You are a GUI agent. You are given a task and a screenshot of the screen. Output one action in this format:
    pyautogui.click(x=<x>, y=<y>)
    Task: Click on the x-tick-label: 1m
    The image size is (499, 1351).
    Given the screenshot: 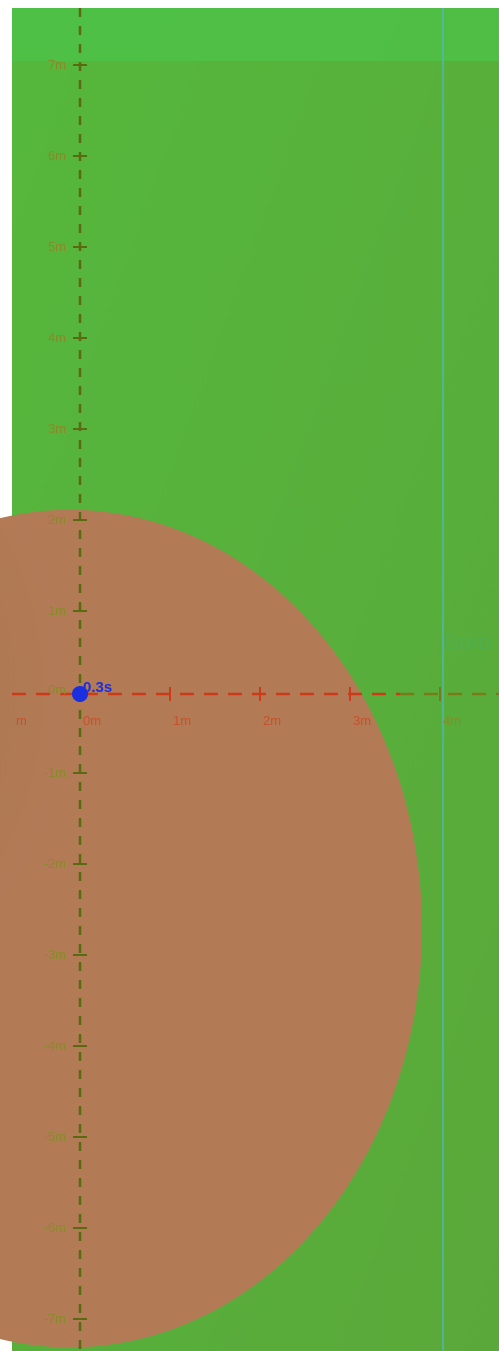 What is the action you would take?
    pyautogui.click(x=182, y=720)
    